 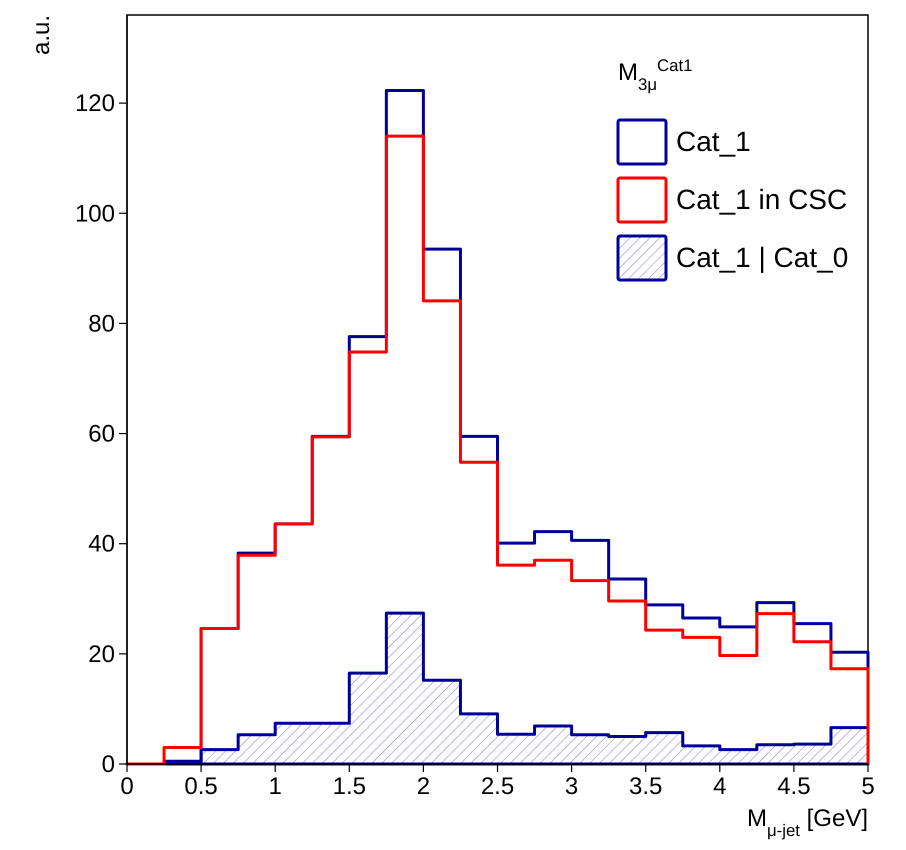 What do you see at coordinates (275, 786) in the screenshot?
I see `x-tick-label: 1` at bounding box center [275, 786].